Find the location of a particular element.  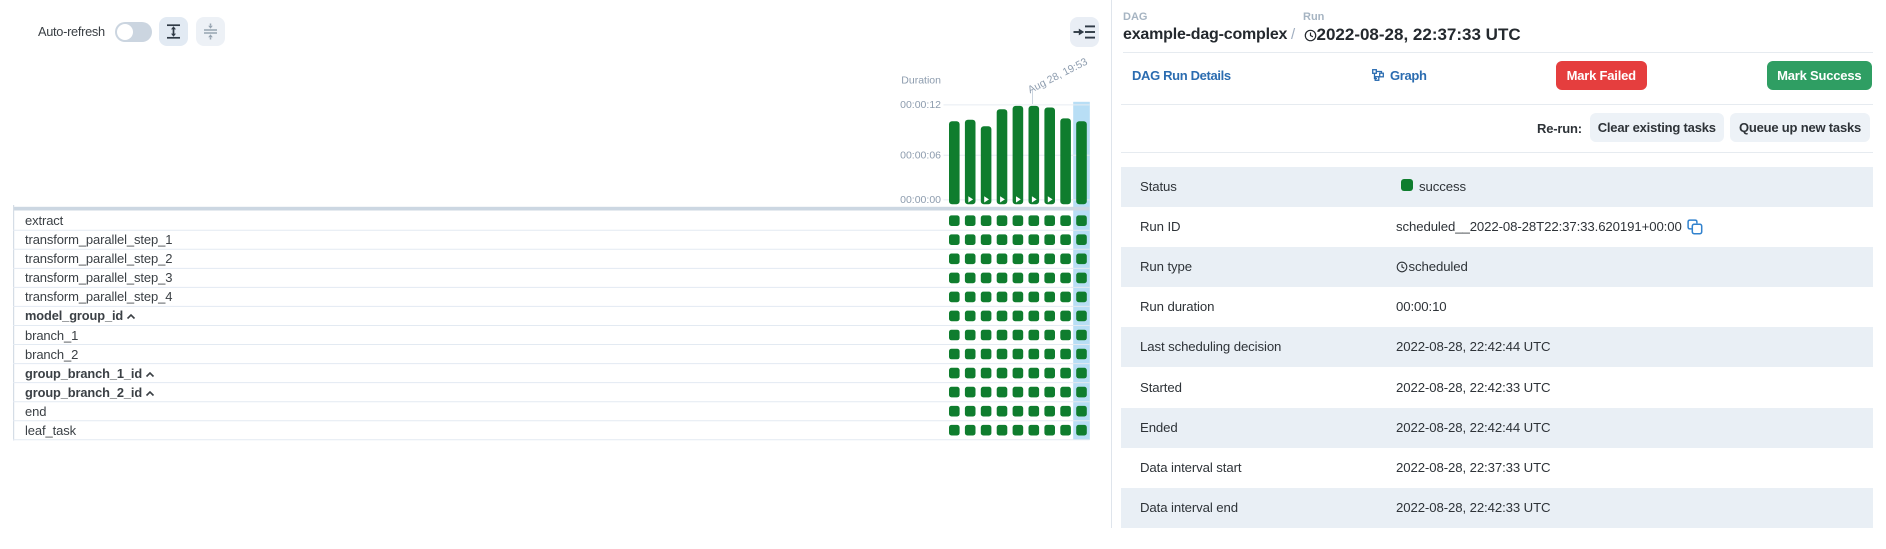

svg-text: Duration is located at coordinates (921, 80).